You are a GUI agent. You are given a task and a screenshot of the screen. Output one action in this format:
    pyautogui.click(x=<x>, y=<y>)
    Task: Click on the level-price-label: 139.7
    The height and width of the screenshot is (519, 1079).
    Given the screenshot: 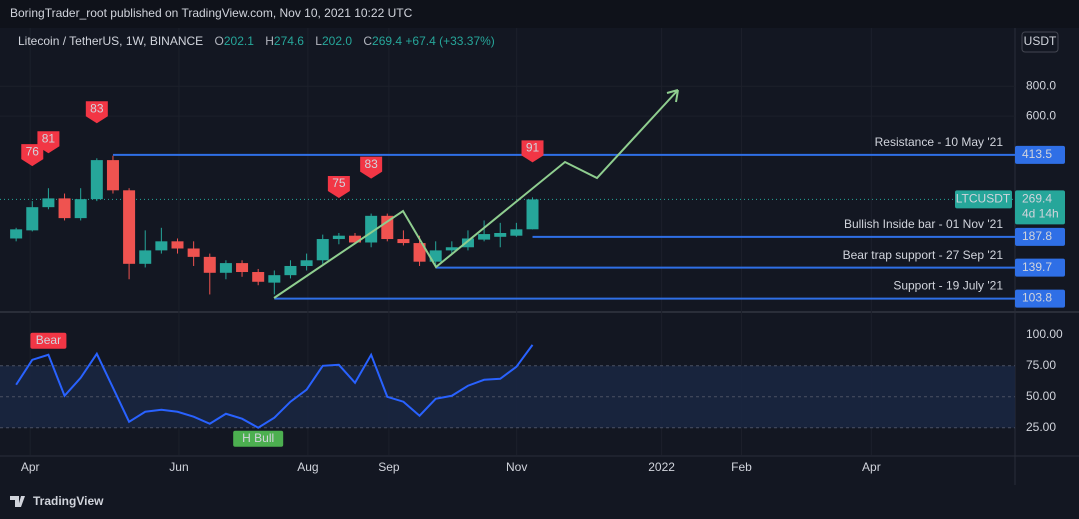 What is the action you would take?
    pyautogui.click(x=1037, y=267)
    